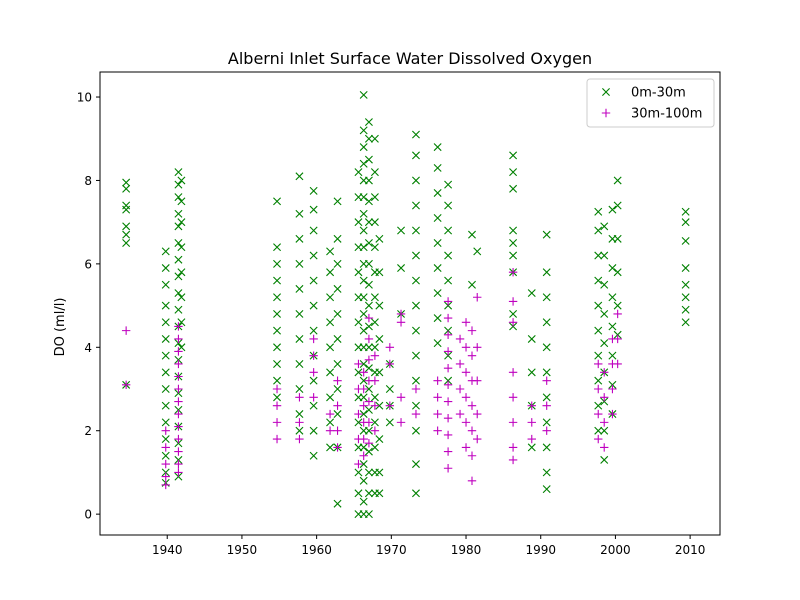  I want to click on legend-box, so click(650, 103).